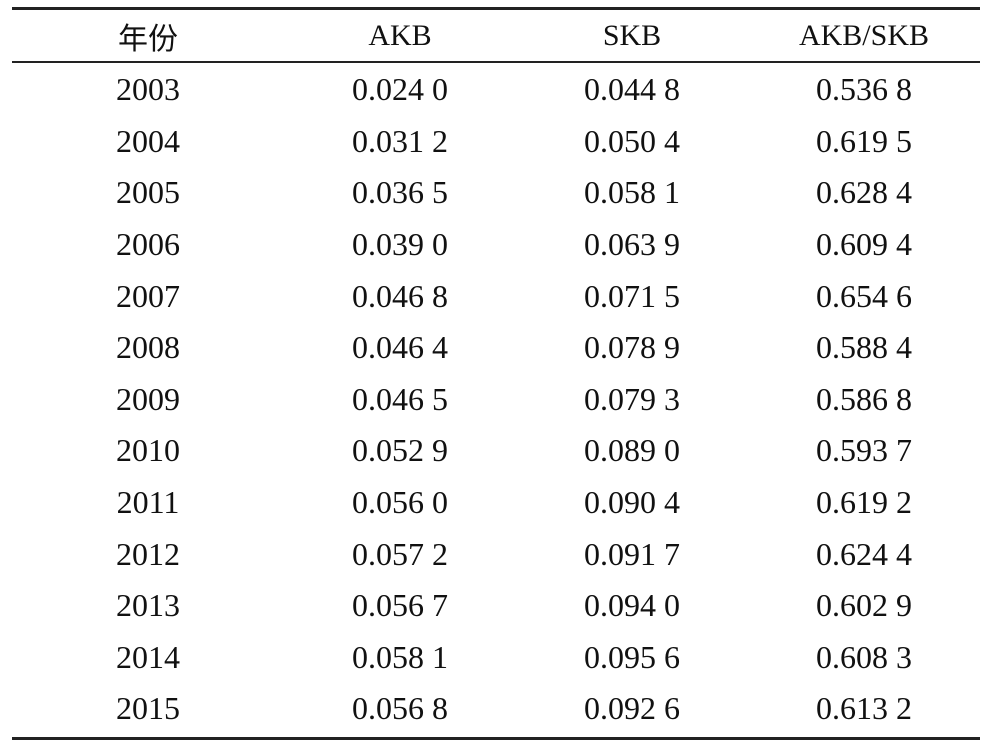 The width and height of the screenshot is (992, 740). What do you see at coordinates (496, 142) in the screenshot?
I see `table-row: 2004 0.031 2 0.050 4 0.619 5` at bounding box center [496, 142].